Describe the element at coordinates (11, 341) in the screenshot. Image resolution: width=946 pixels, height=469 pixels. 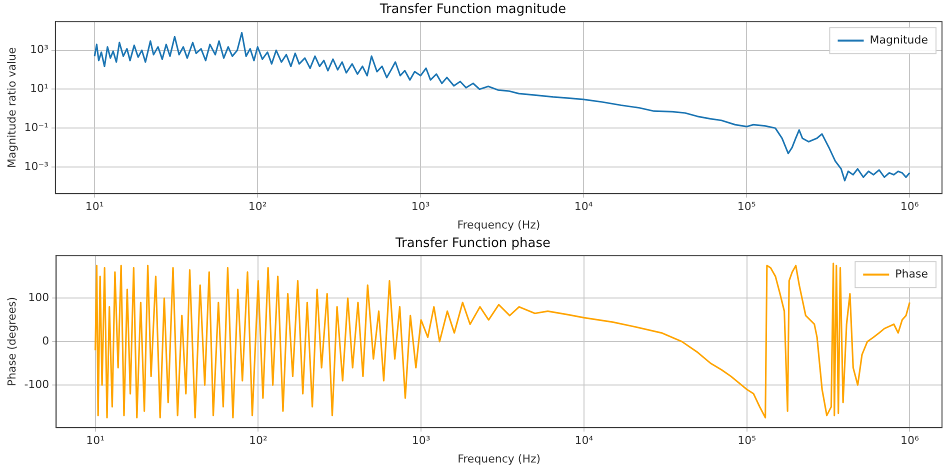
I see `y-axis-title: Phase (degrees)` at that location.